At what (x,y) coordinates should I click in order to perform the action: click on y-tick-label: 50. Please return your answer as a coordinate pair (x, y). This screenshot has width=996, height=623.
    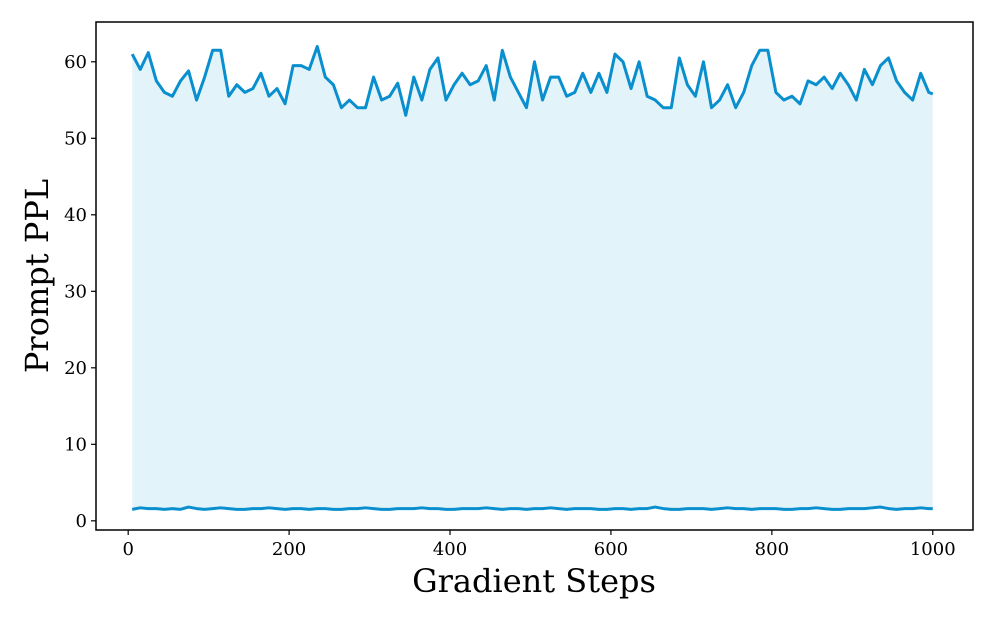
    Looking at the image, I should click on (75, 138).